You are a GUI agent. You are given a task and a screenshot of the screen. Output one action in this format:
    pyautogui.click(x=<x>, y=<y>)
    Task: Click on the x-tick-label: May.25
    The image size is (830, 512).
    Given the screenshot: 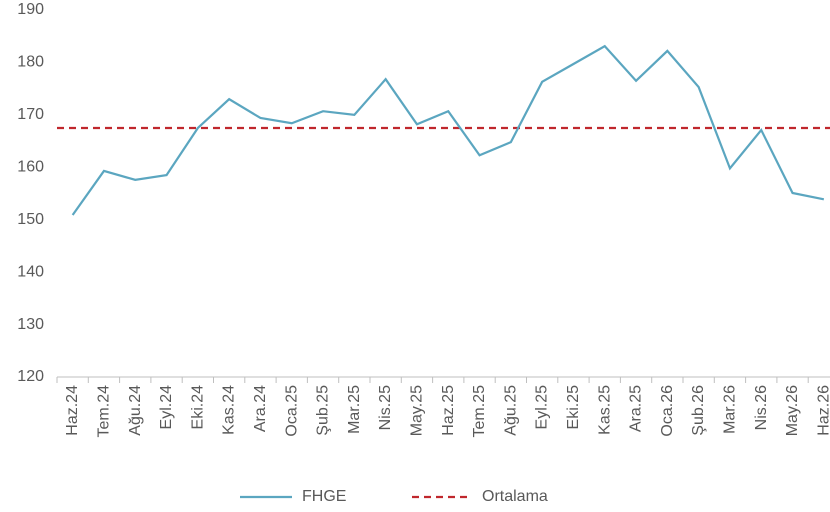 What is the action you would take?
    pyautogui.click(x=416, y=410)
    